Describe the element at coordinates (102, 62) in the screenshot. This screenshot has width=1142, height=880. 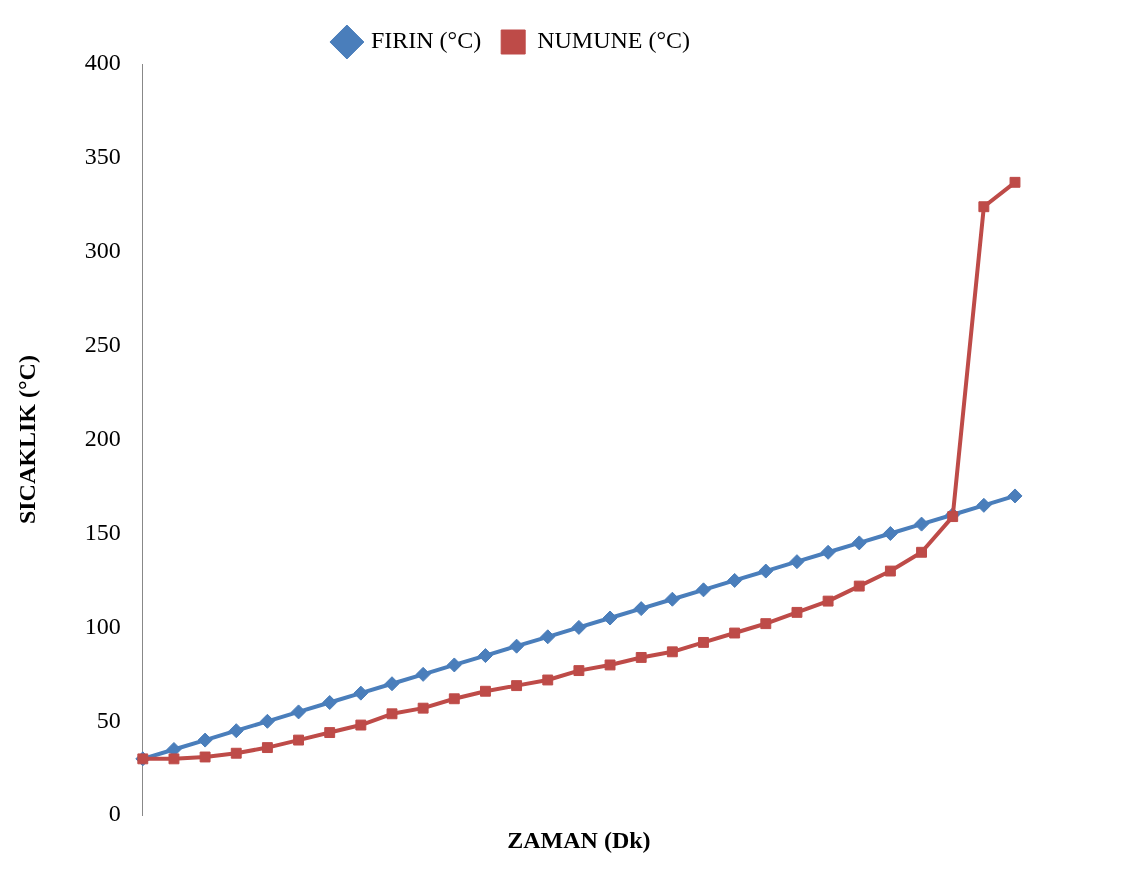
I see `y-tick-label: 400` at that location.